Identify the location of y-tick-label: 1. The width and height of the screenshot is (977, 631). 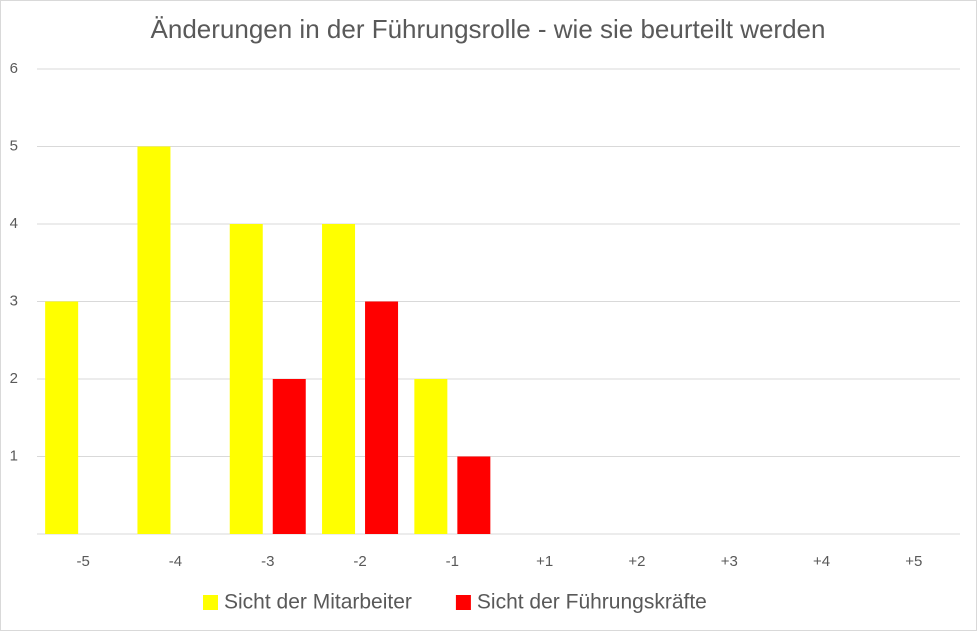
(14, 455).